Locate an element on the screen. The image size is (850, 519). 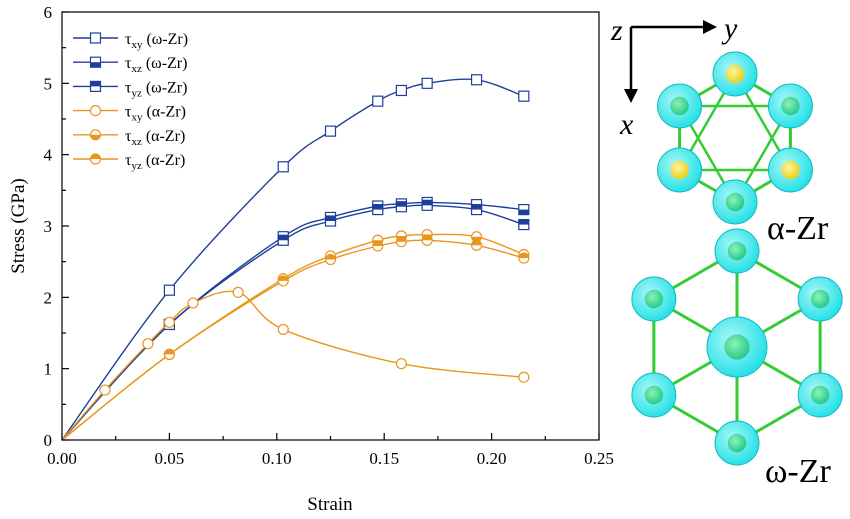
x-tick-label: 0.10 is located at coordinates (277, 458).